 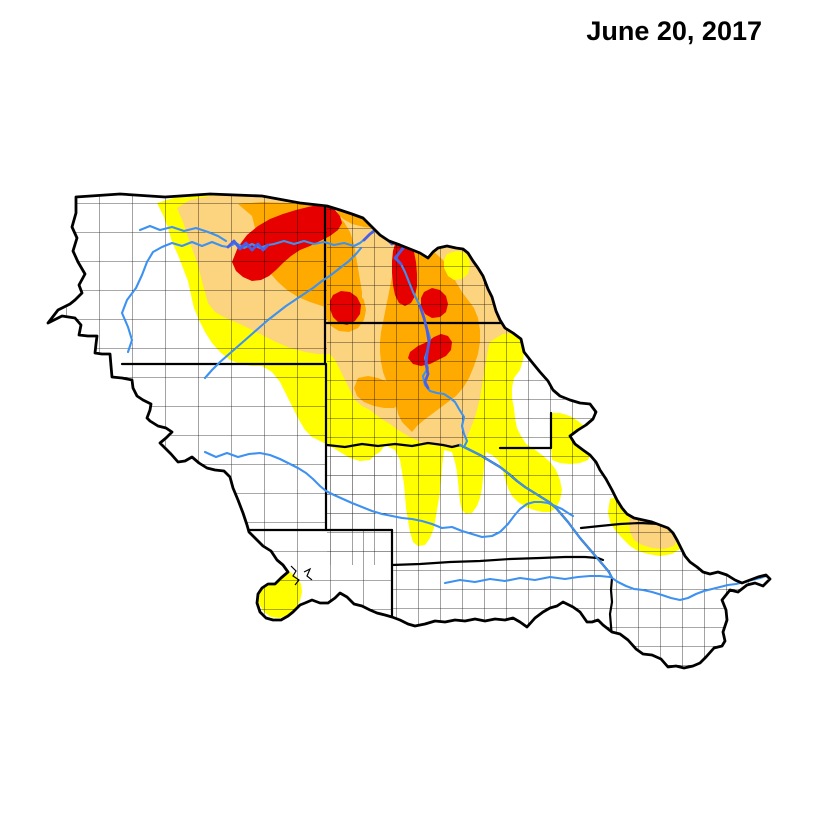 What do you see at coordinates (527, 579) in the screenshot?
I see `kansas-river` at bounding box center [527, 579].